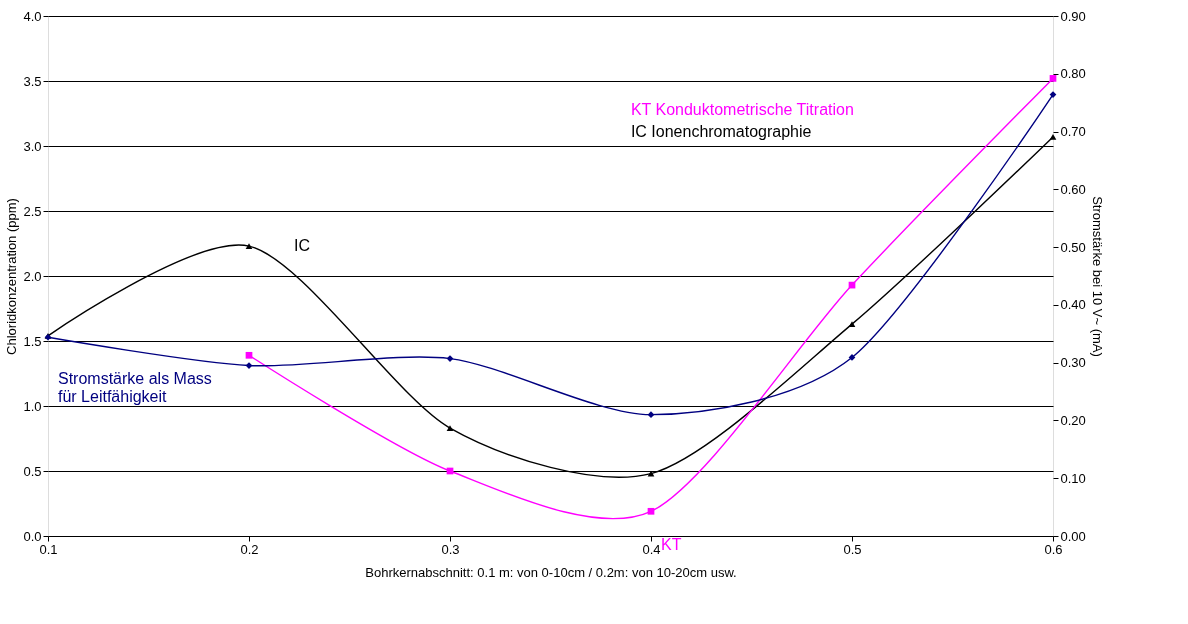 The image size is (1188, 624). Describe the element at coordinates (1097, 276) in the screenshot. I see `y2-axis-title: Stromstärke bei 10 V~ (mA)` at that location.